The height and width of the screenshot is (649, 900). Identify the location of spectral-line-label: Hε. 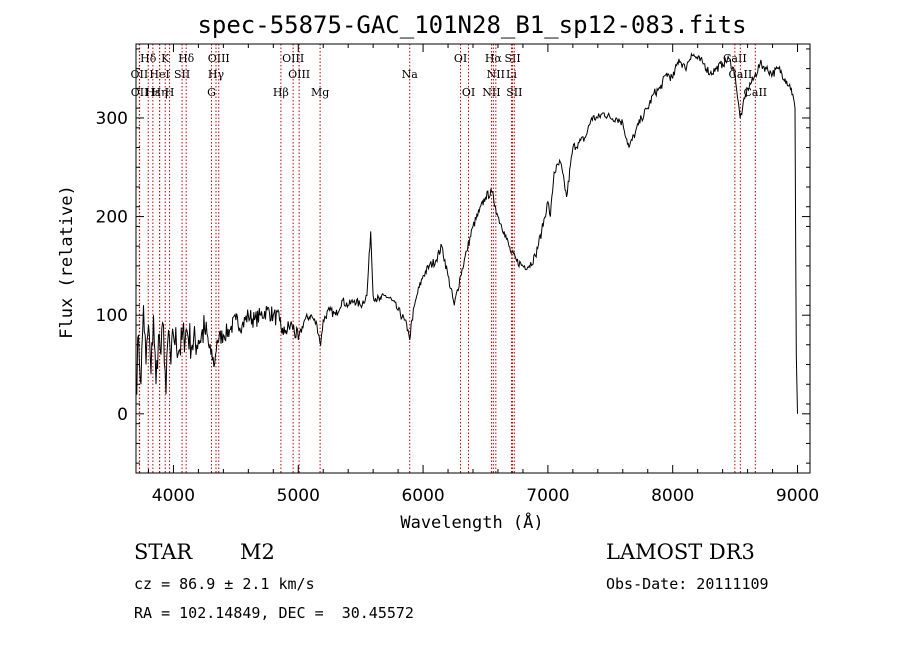
(153, 92).